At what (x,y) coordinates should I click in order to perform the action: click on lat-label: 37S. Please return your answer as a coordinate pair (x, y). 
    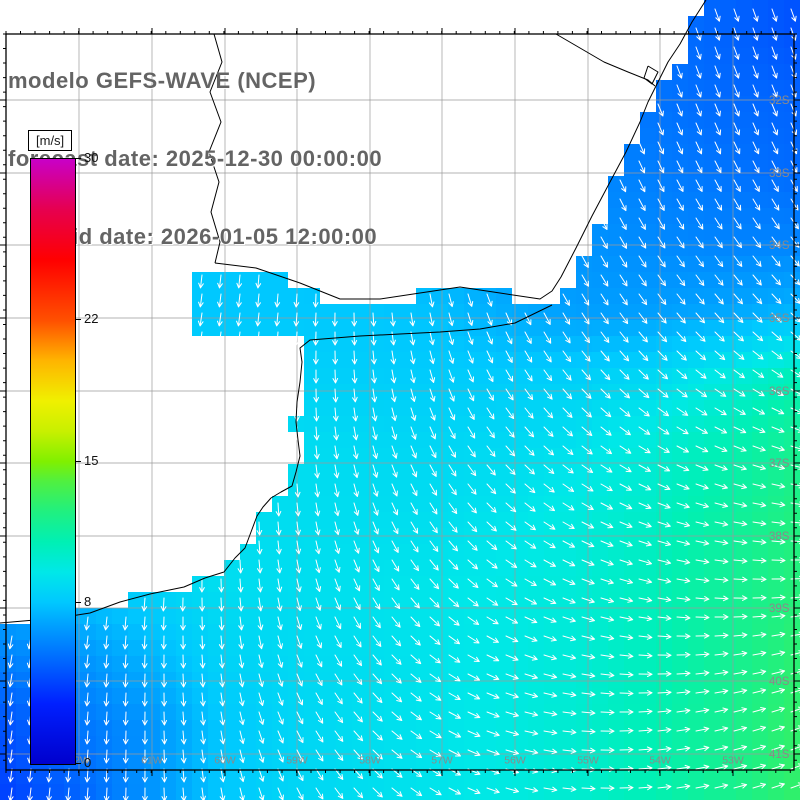
    Looking at the image, I should click on (779, 464).